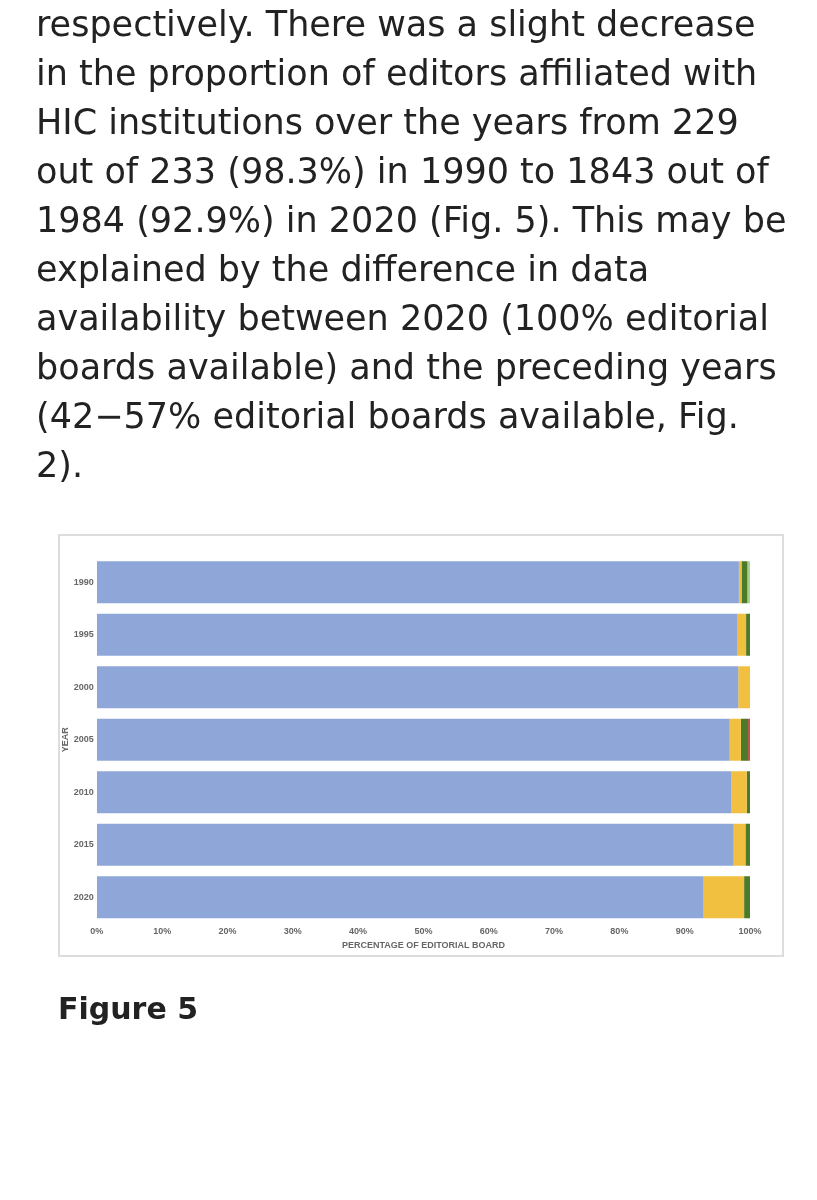  I want to click on x-tick-label: 10%, so click(162, 931).